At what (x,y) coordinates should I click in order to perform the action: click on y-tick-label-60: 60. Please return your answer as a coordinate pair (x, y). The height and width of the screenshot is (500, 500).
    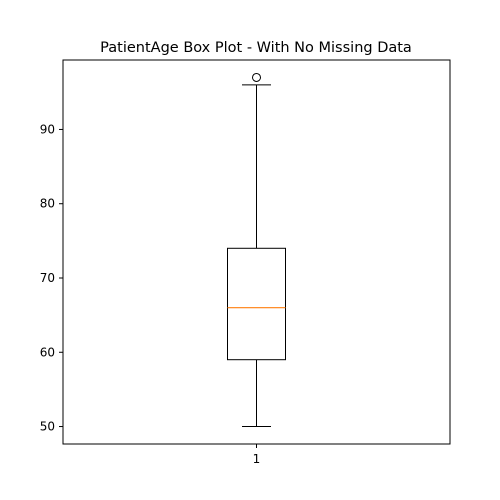
    Looking at the image, I should click on (47, 352).